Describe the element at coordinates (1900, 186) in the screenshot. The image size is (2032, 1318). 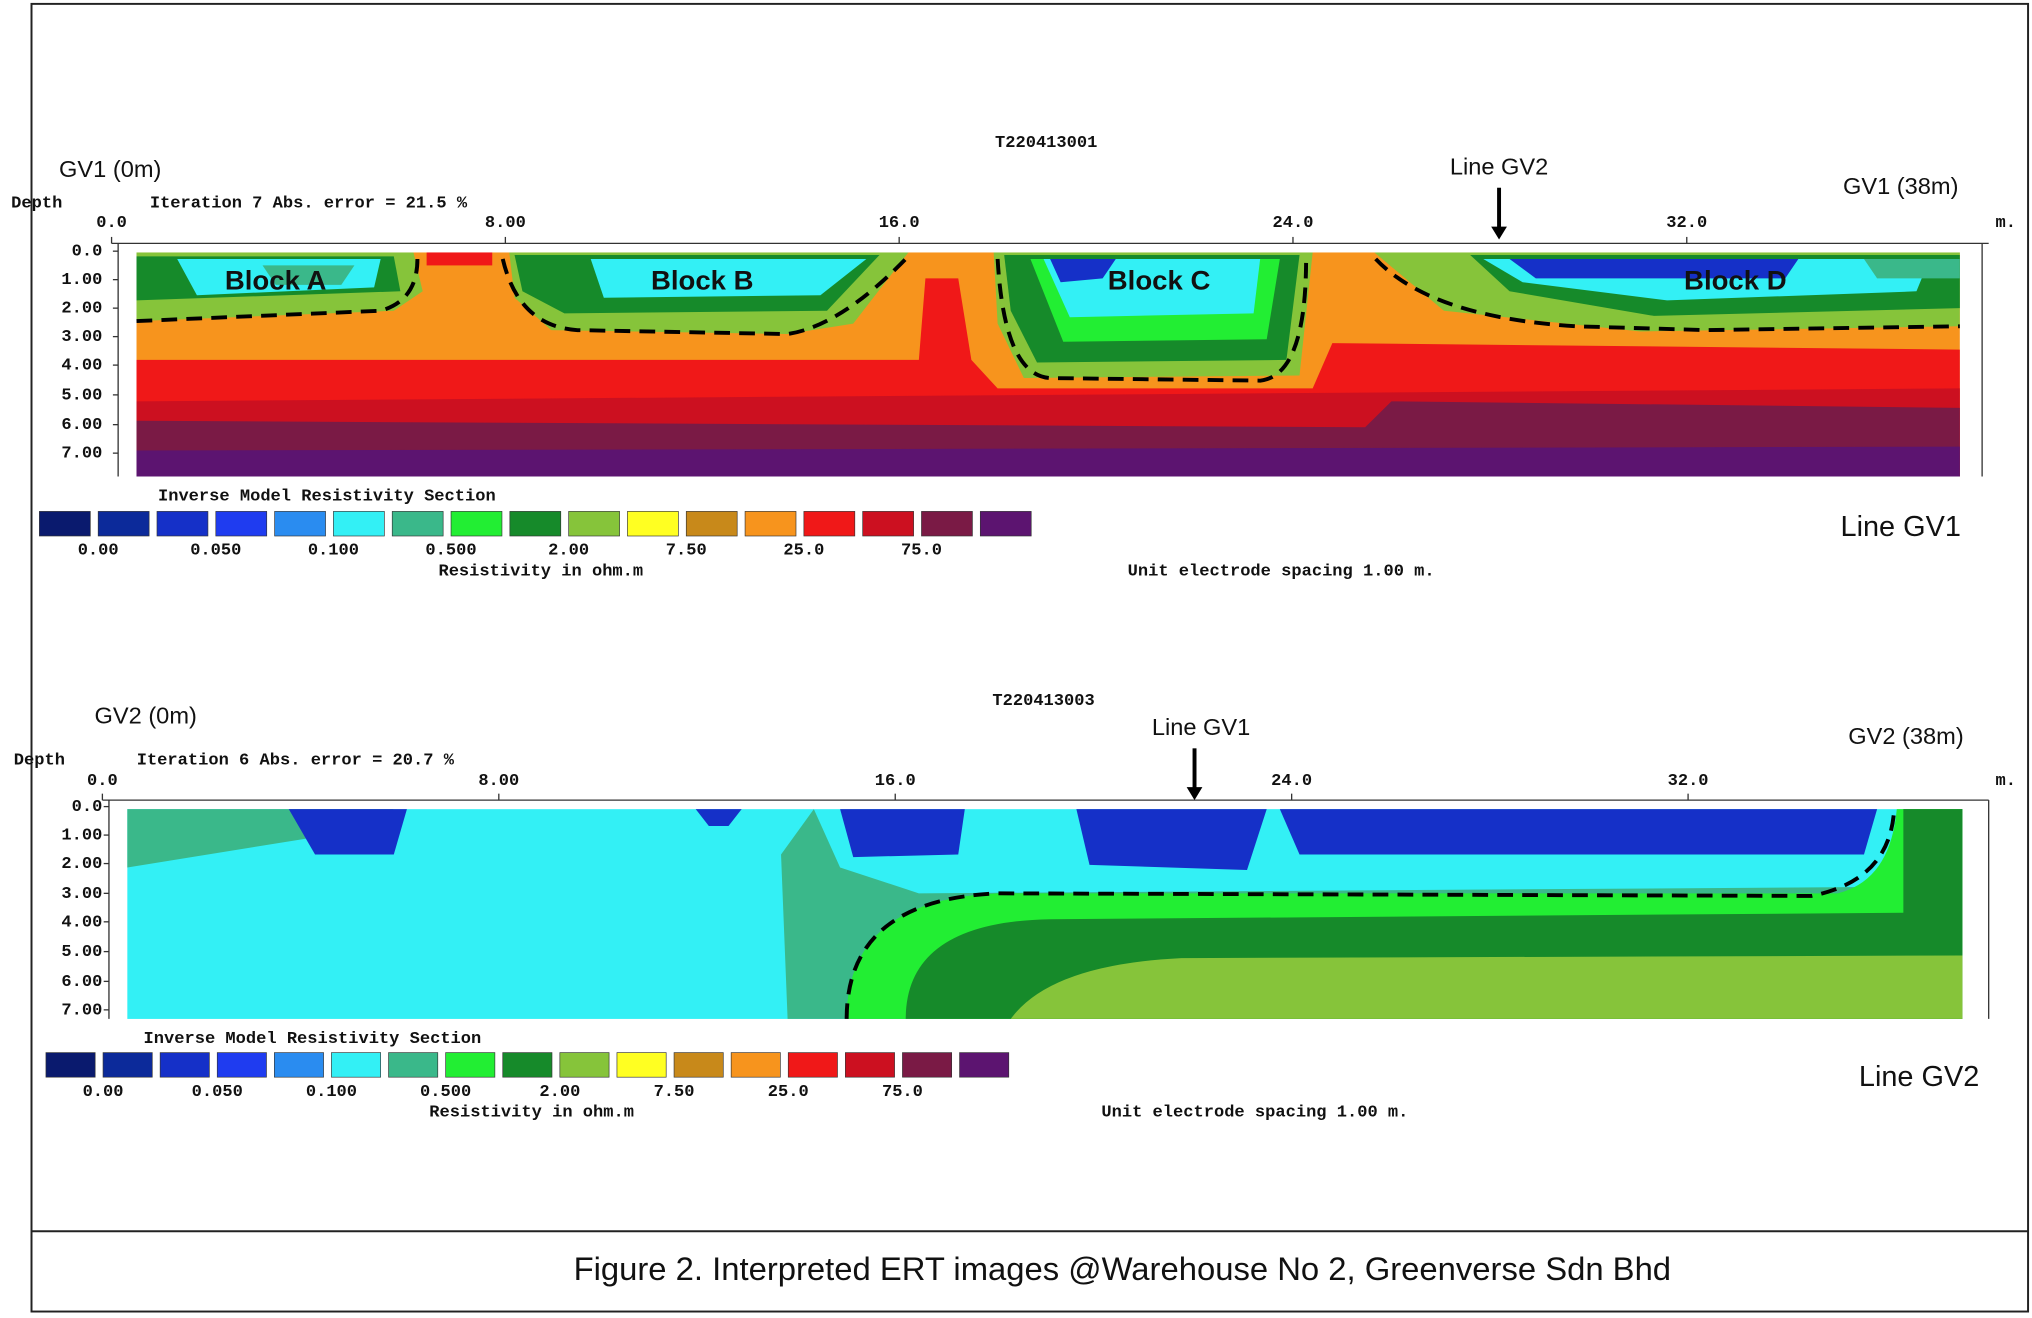
I see `end-label: GV1 (38m)` at that location.